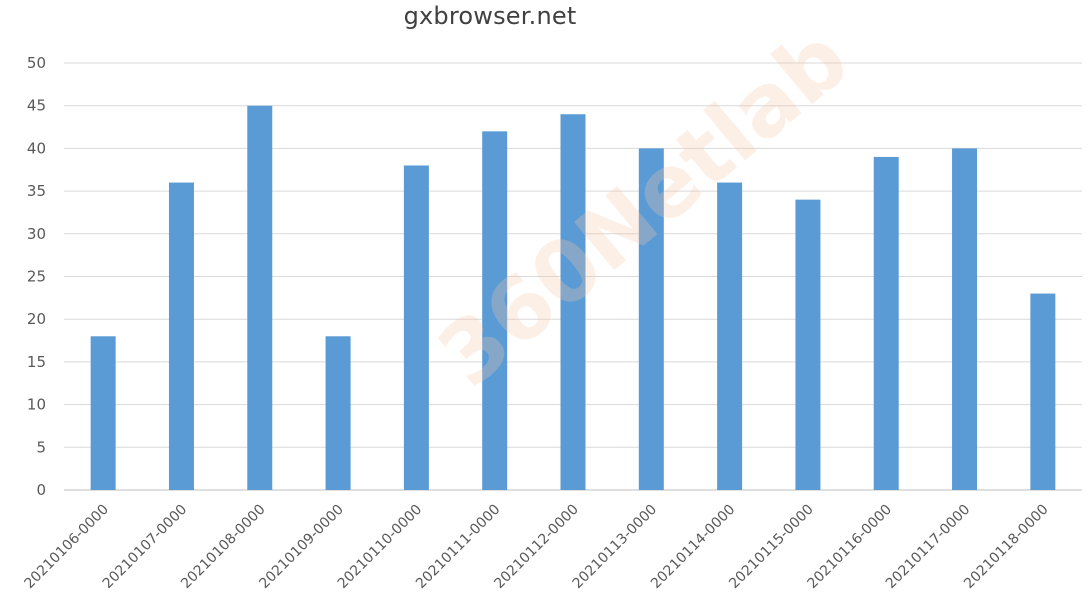 The image size is (1090, 612). What do you see at coordinates (1006, 547) in the screenshot?
I see `x-tick-label: 20210118-0000` at bounding box center [1006, 547].